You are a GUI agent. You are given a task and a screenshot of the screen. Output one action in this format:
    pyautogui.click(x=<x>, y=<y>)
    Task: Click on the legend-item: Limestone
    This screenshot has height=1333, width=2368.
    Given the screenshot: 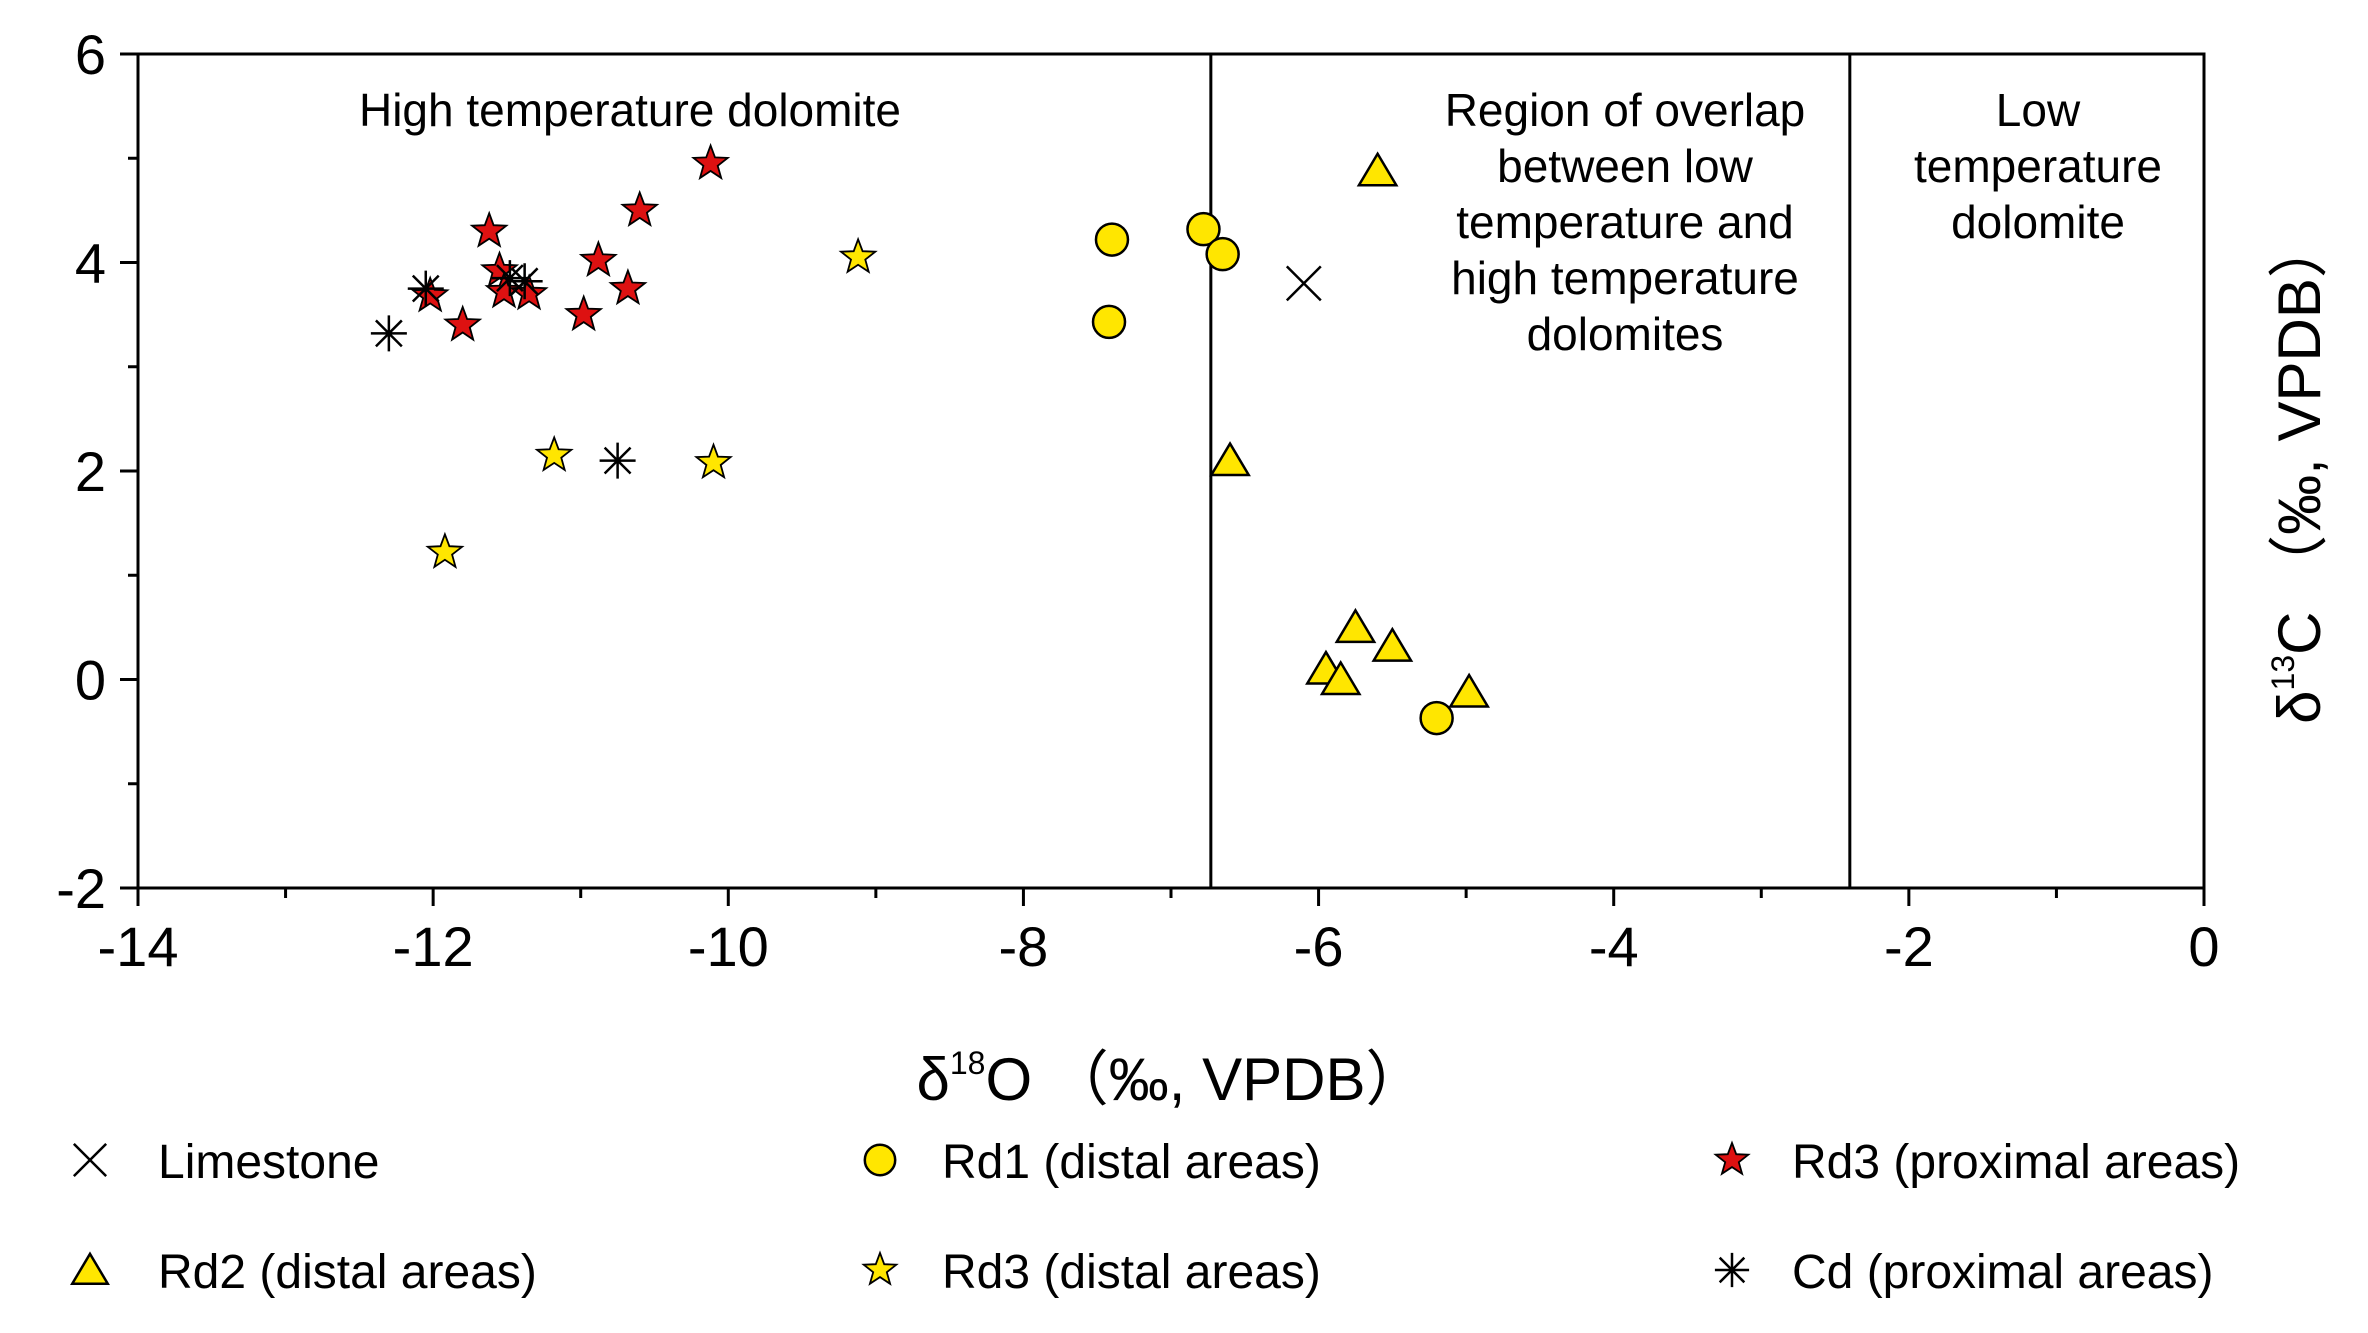 What is the action you would take?
    pyautogui.click(x=225, y=1162)
    